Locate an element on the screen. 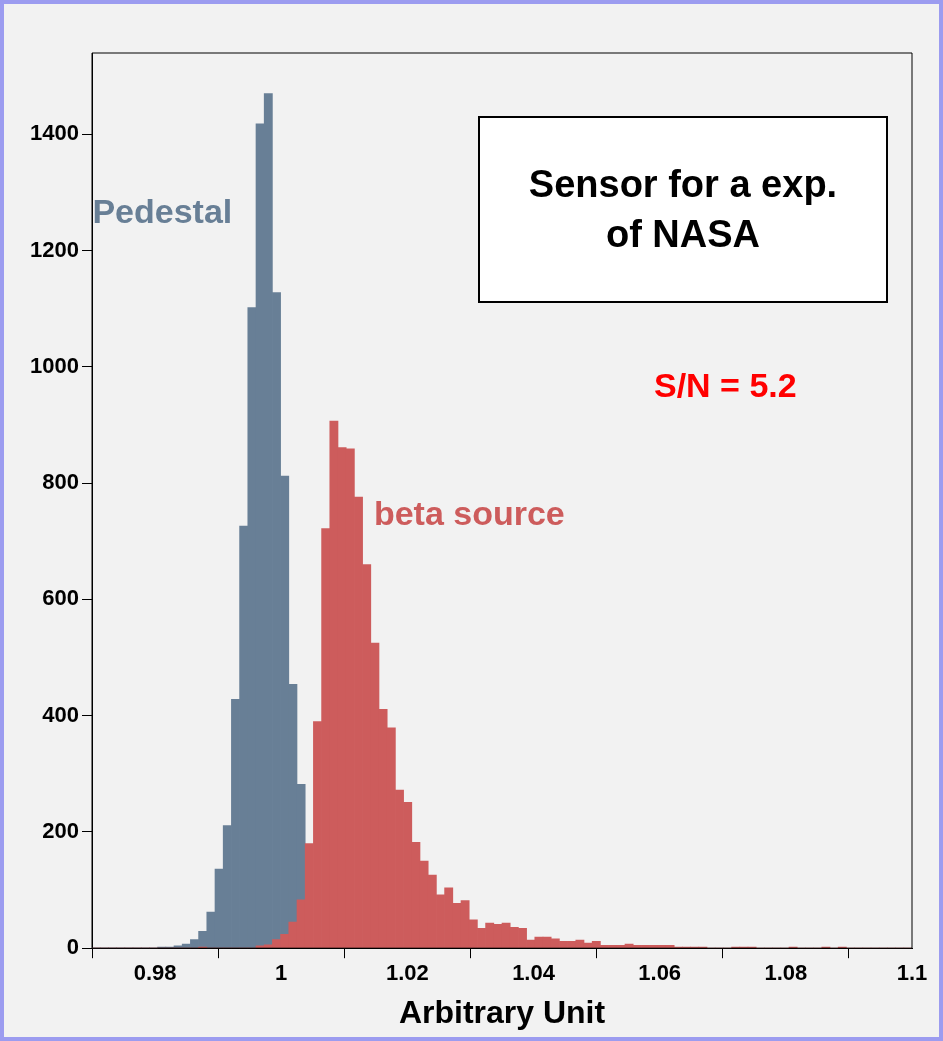  y-tick-label: 600 is located at coordinates (60, 598).